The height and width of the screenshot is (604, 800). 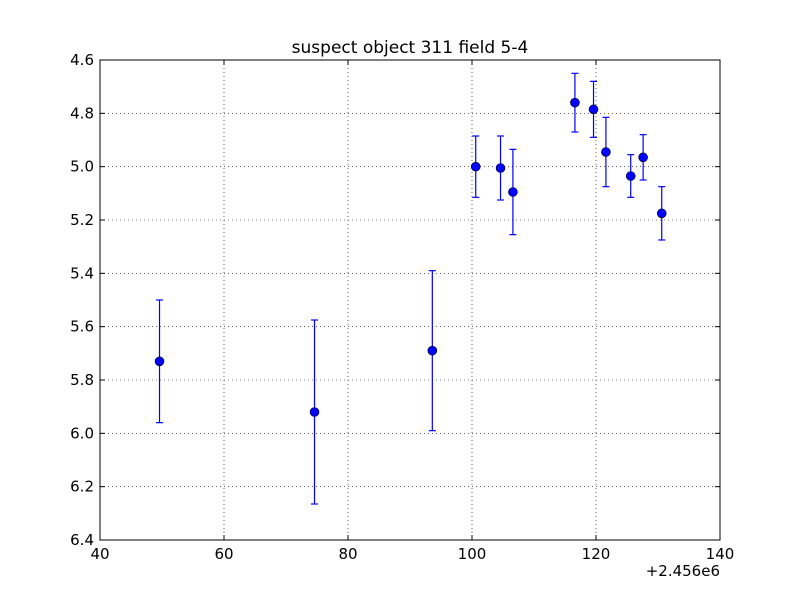 I want to click on x-tick-label: 40, so click(x=99, y=554).